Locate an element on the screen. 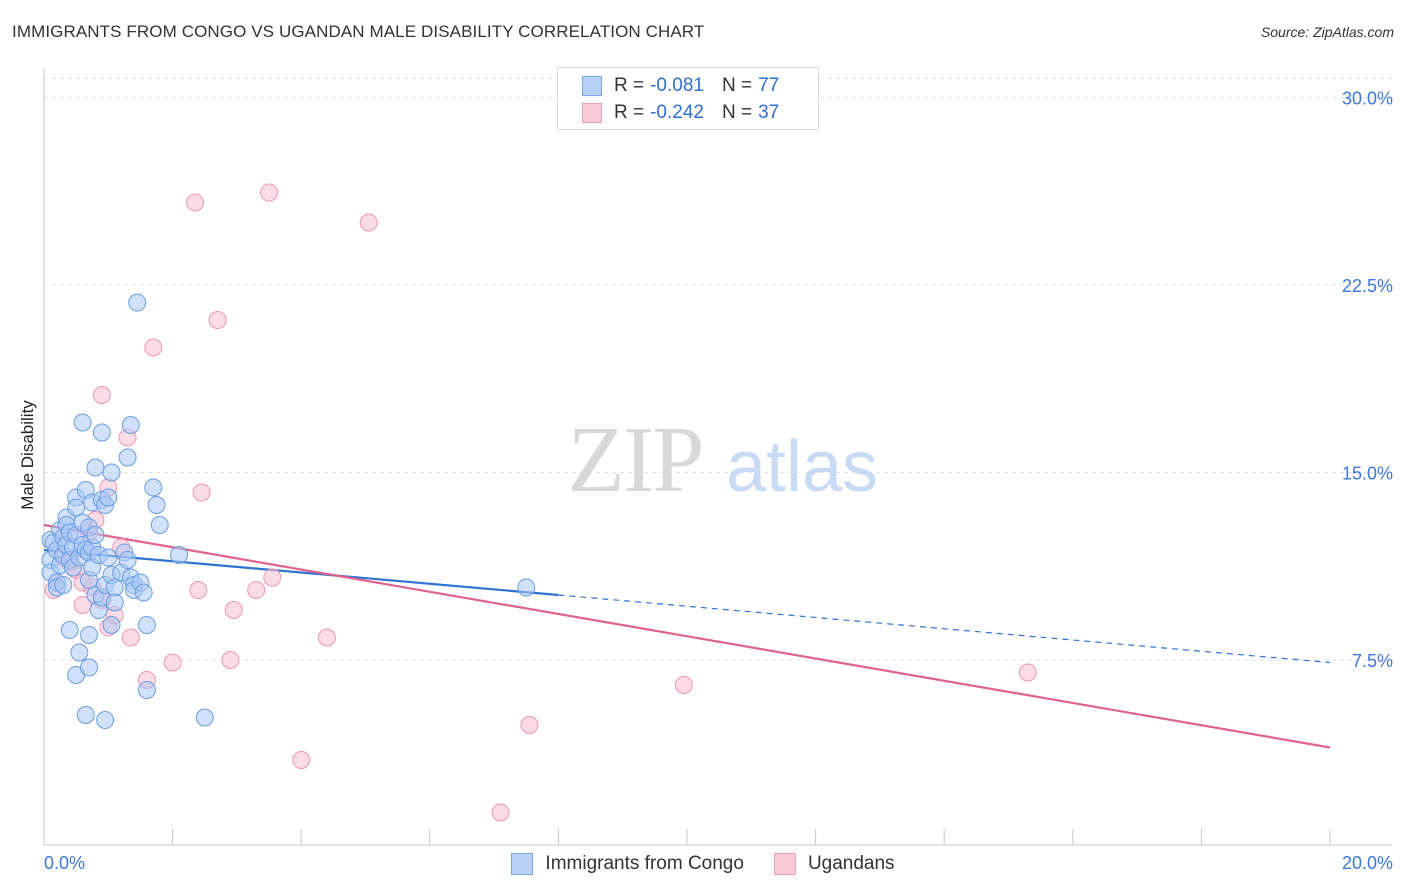  legend-item-congo: Immigrants from Congo is located at coordinates (627, 864).